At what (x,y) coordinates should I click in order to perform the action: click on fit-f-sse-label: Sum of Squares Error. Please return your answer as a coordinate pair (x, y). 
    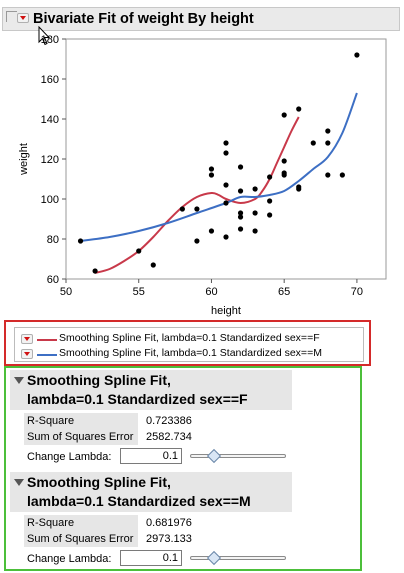
    Looking at the image, I should click on (80, 437).